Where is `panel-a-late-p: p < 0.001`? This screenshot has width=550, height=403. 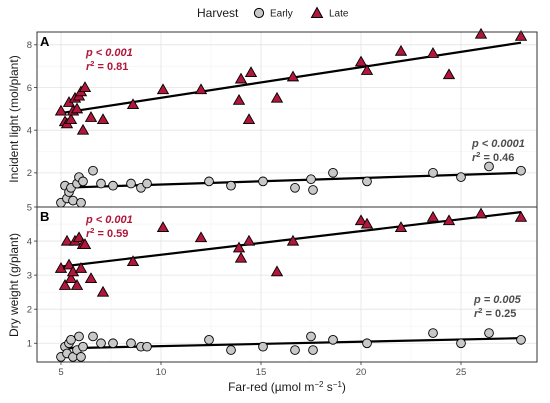 panel-a-late-p: p < 0.001 is located at coordinates (109, 53).